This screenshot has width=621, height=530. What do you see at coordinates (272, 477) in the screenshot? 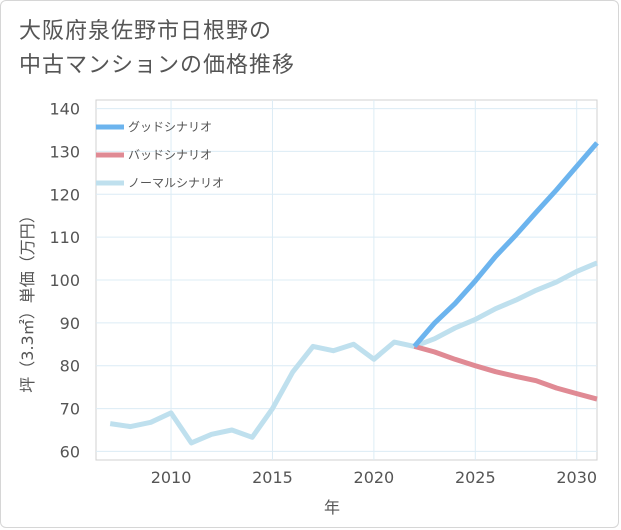
I see `x-tick-label: 2015` at bounding box center [272, 477].